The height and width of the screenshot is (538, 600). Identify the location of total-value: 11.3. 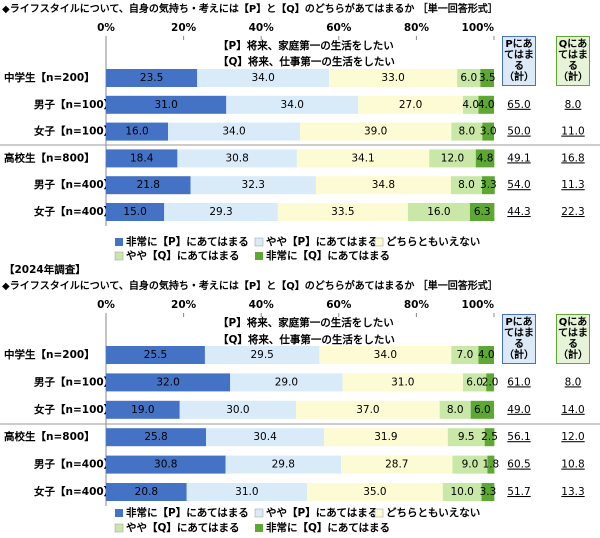
(572, 185).